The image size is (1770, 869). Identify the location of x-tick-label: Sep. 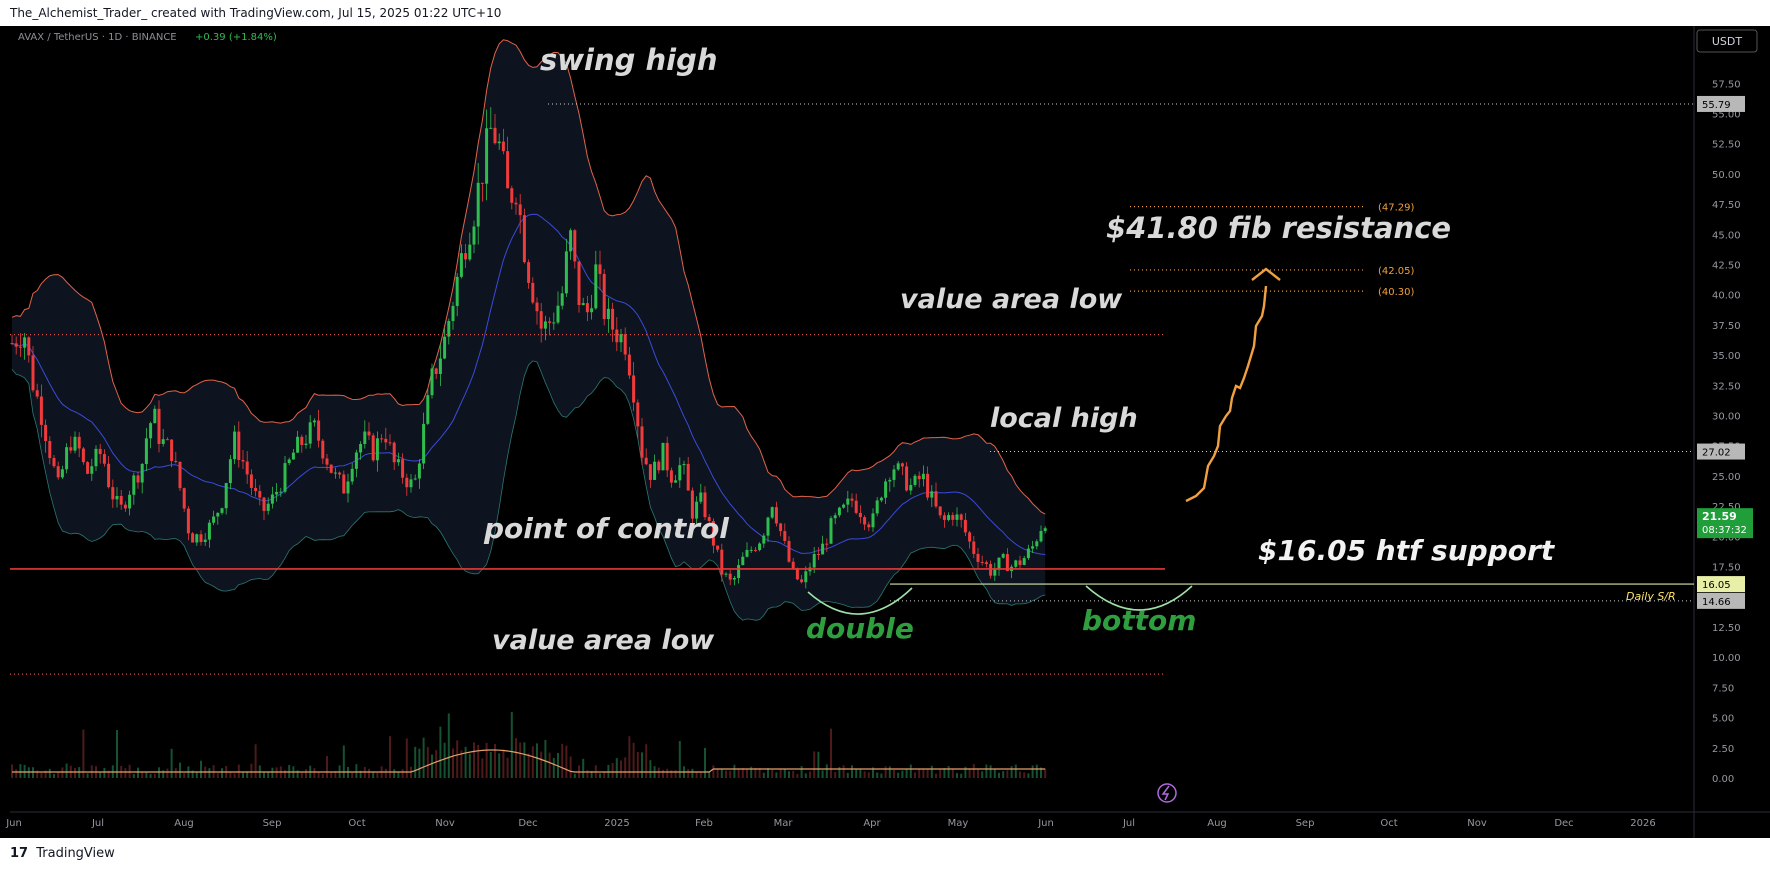
(272, 823).